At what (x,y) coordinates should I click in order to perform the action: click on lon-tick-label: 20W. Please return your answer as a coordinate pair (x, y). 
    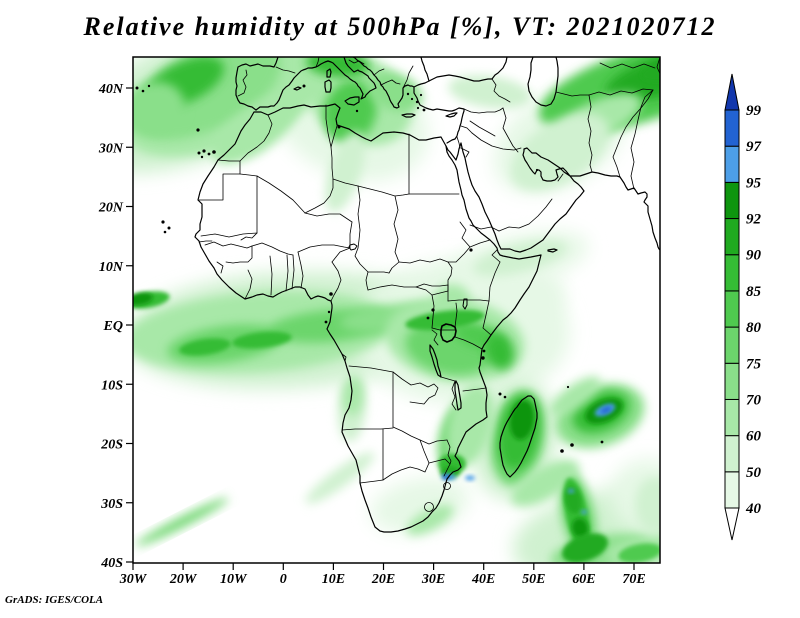
    Looking at the image, I should click on (183, 579).